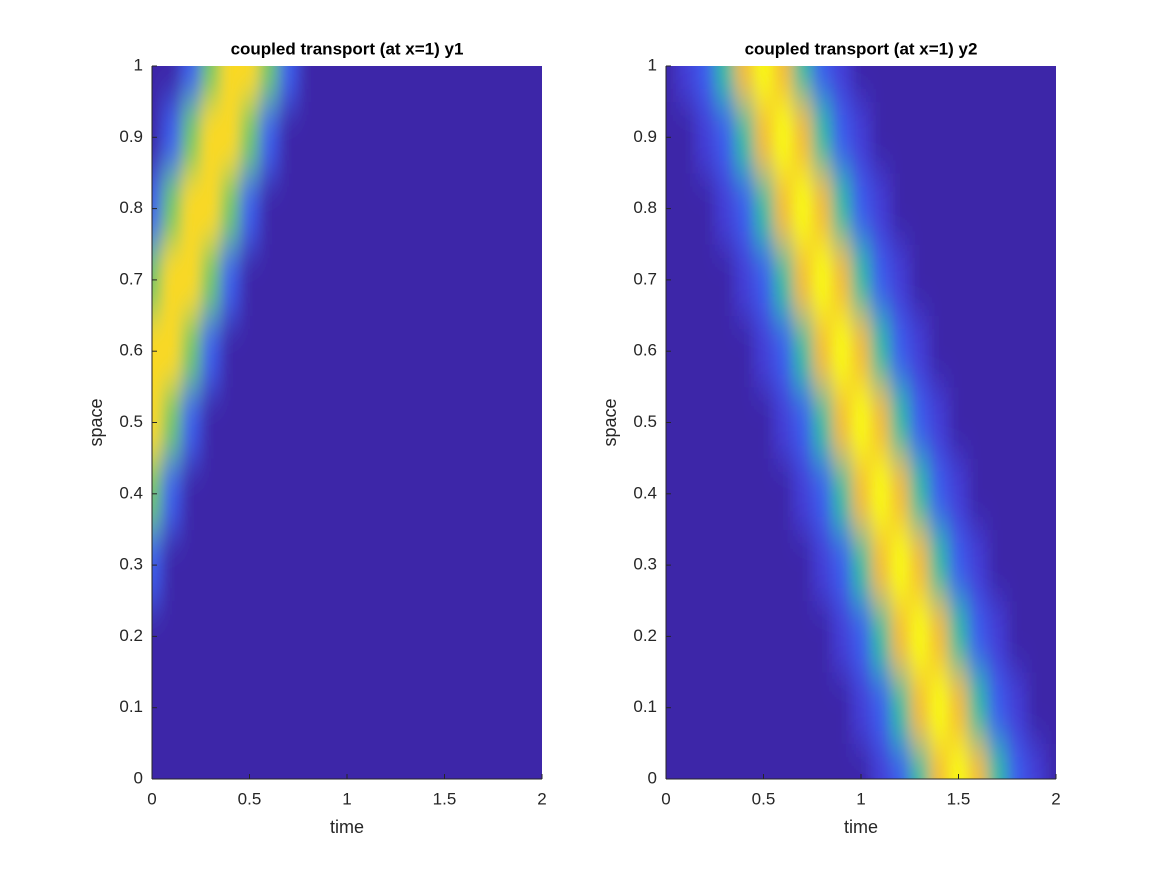  What do you see at coordinates (665, 798) in the screenshot?
I see `x-tick-label: 0` at bounding box center [665, 798].